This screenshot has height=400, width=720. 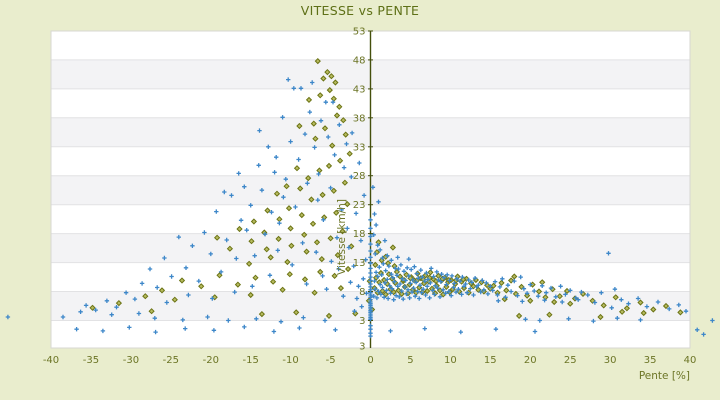 I want to click on y-tick-label: 33, so click(x=359, y=147).